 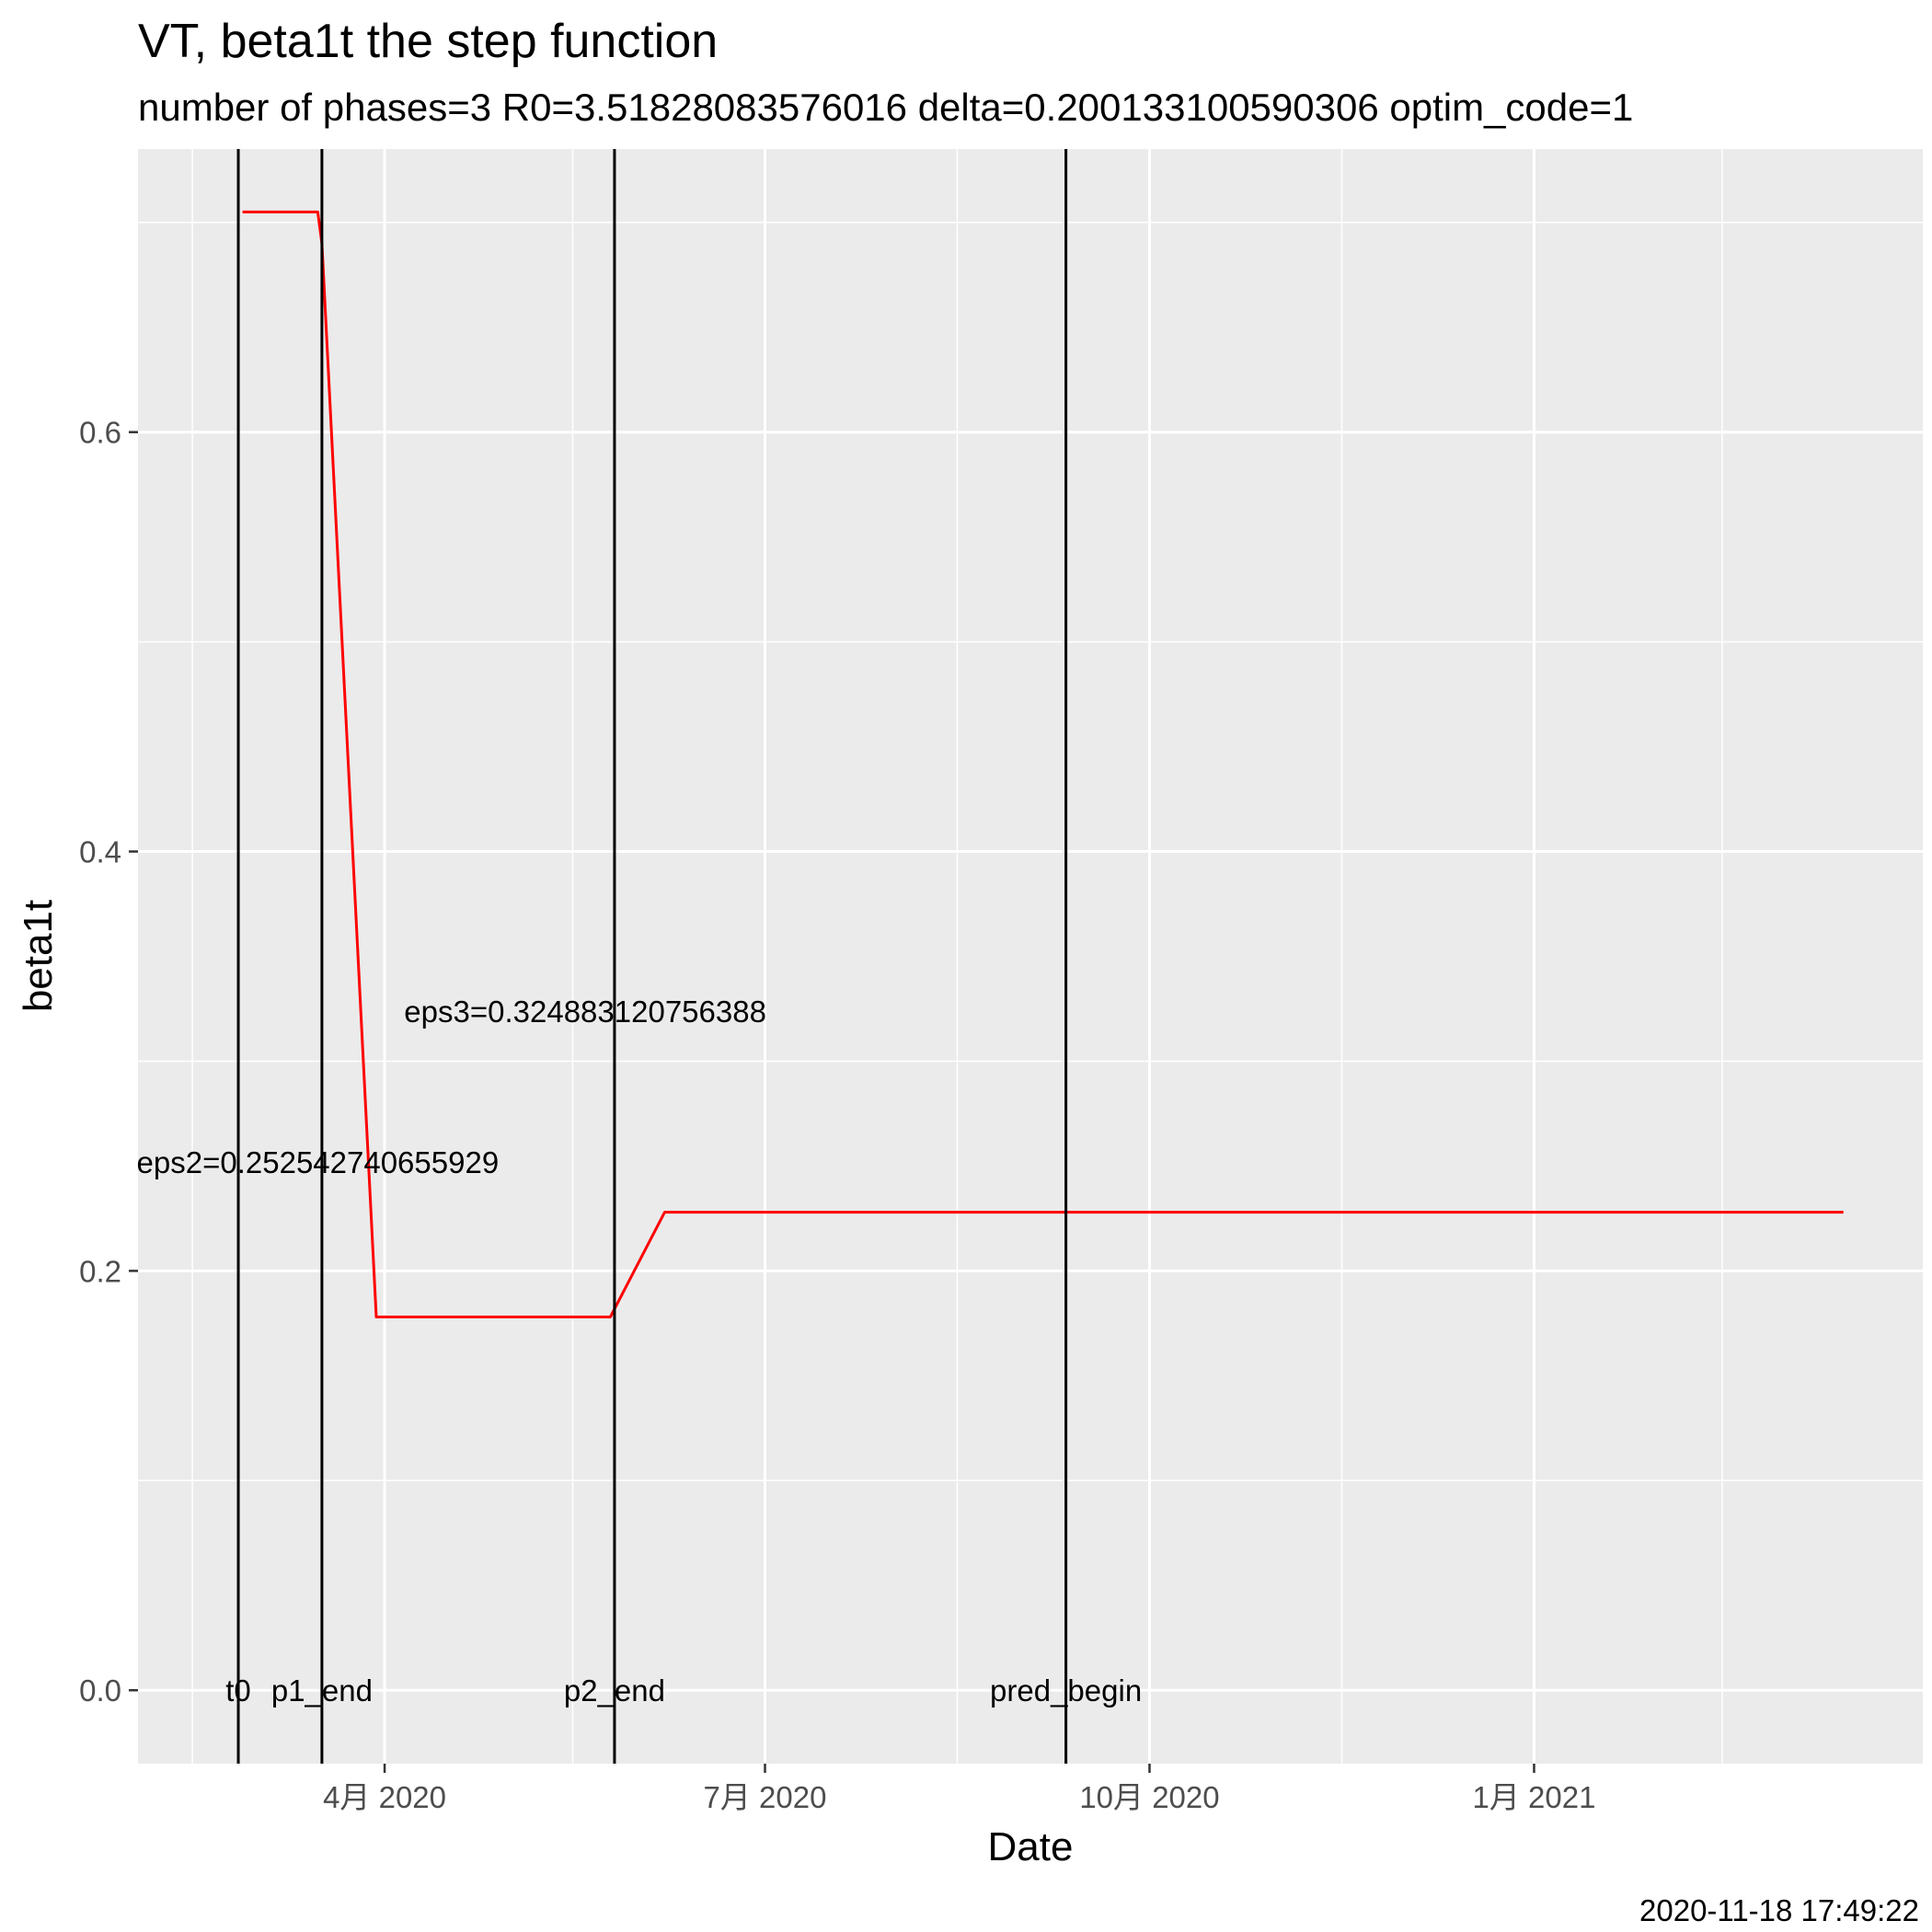 What do you see at coordinates (38, 956) in the screenshot?
I see `y-axis-title: beta1t` at bounding box center [38, 956].